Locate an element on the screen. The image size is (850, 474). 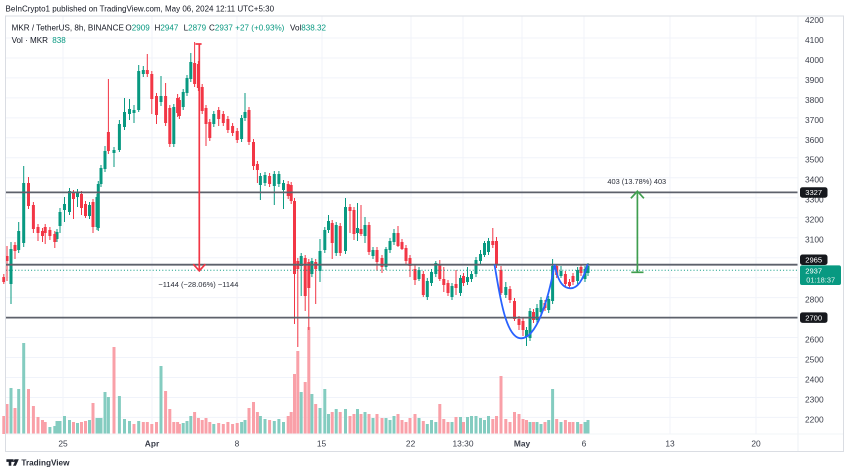
svg-text: Apr is located at coordinates (152, 443).